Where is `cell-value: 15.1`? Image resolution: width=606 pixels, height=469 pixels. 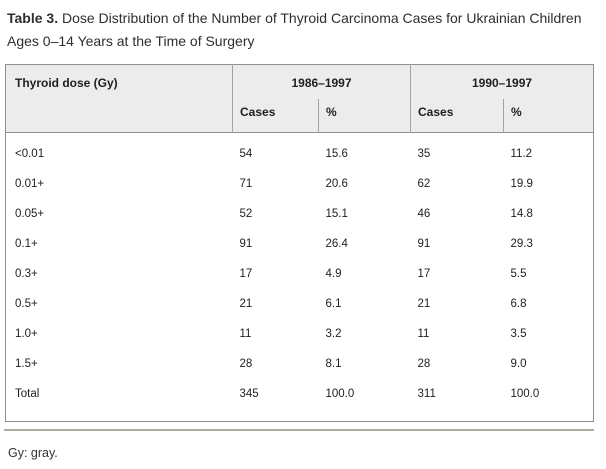
cell-value: 15.1 is located at coordinates (364, 214).